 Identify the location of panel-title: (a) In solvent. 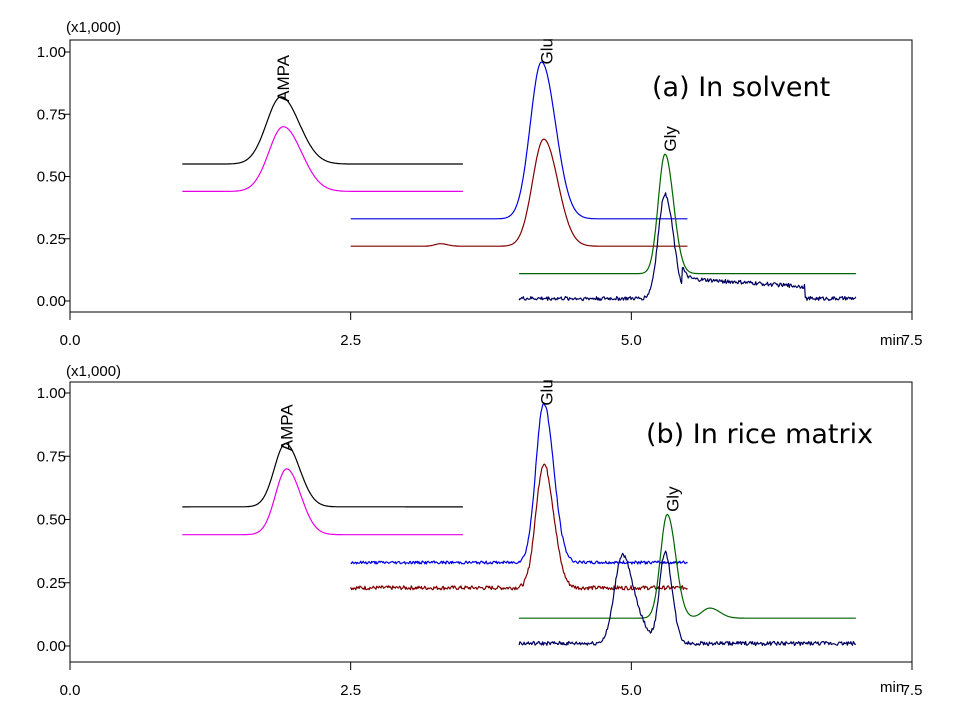
(741, 87).